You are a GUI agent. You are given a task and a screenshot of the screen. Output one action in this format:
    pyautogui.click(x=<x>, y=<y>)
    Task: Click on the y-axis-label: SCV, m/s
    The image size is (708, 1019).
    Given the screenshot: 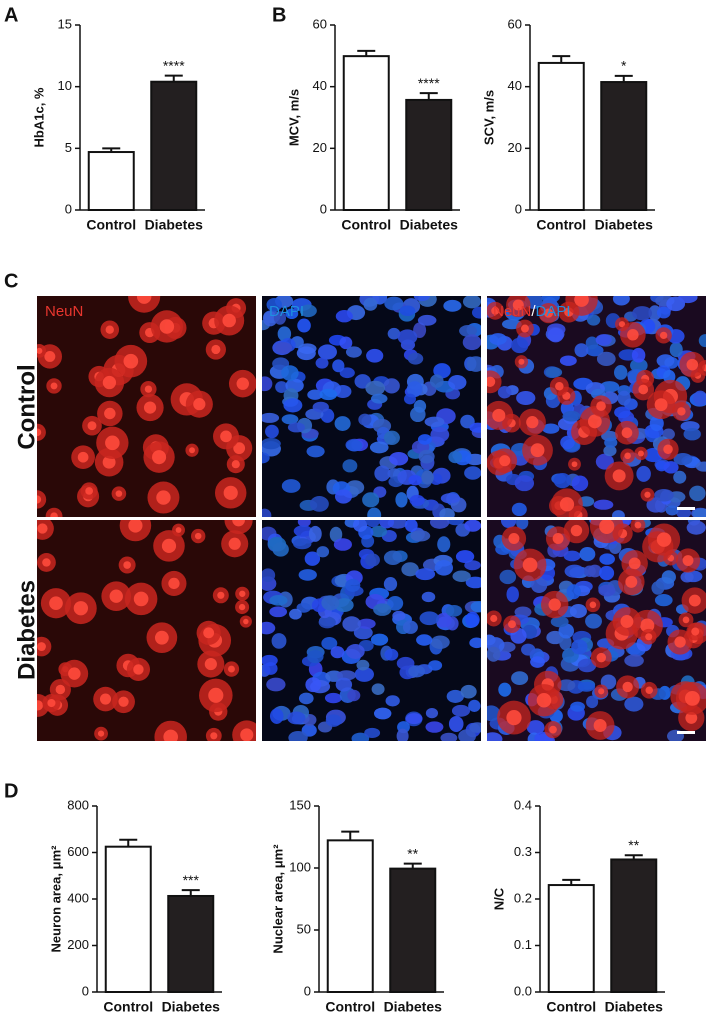 What is the action you would take?
    pyautogui.click(x=488, y=117)
    